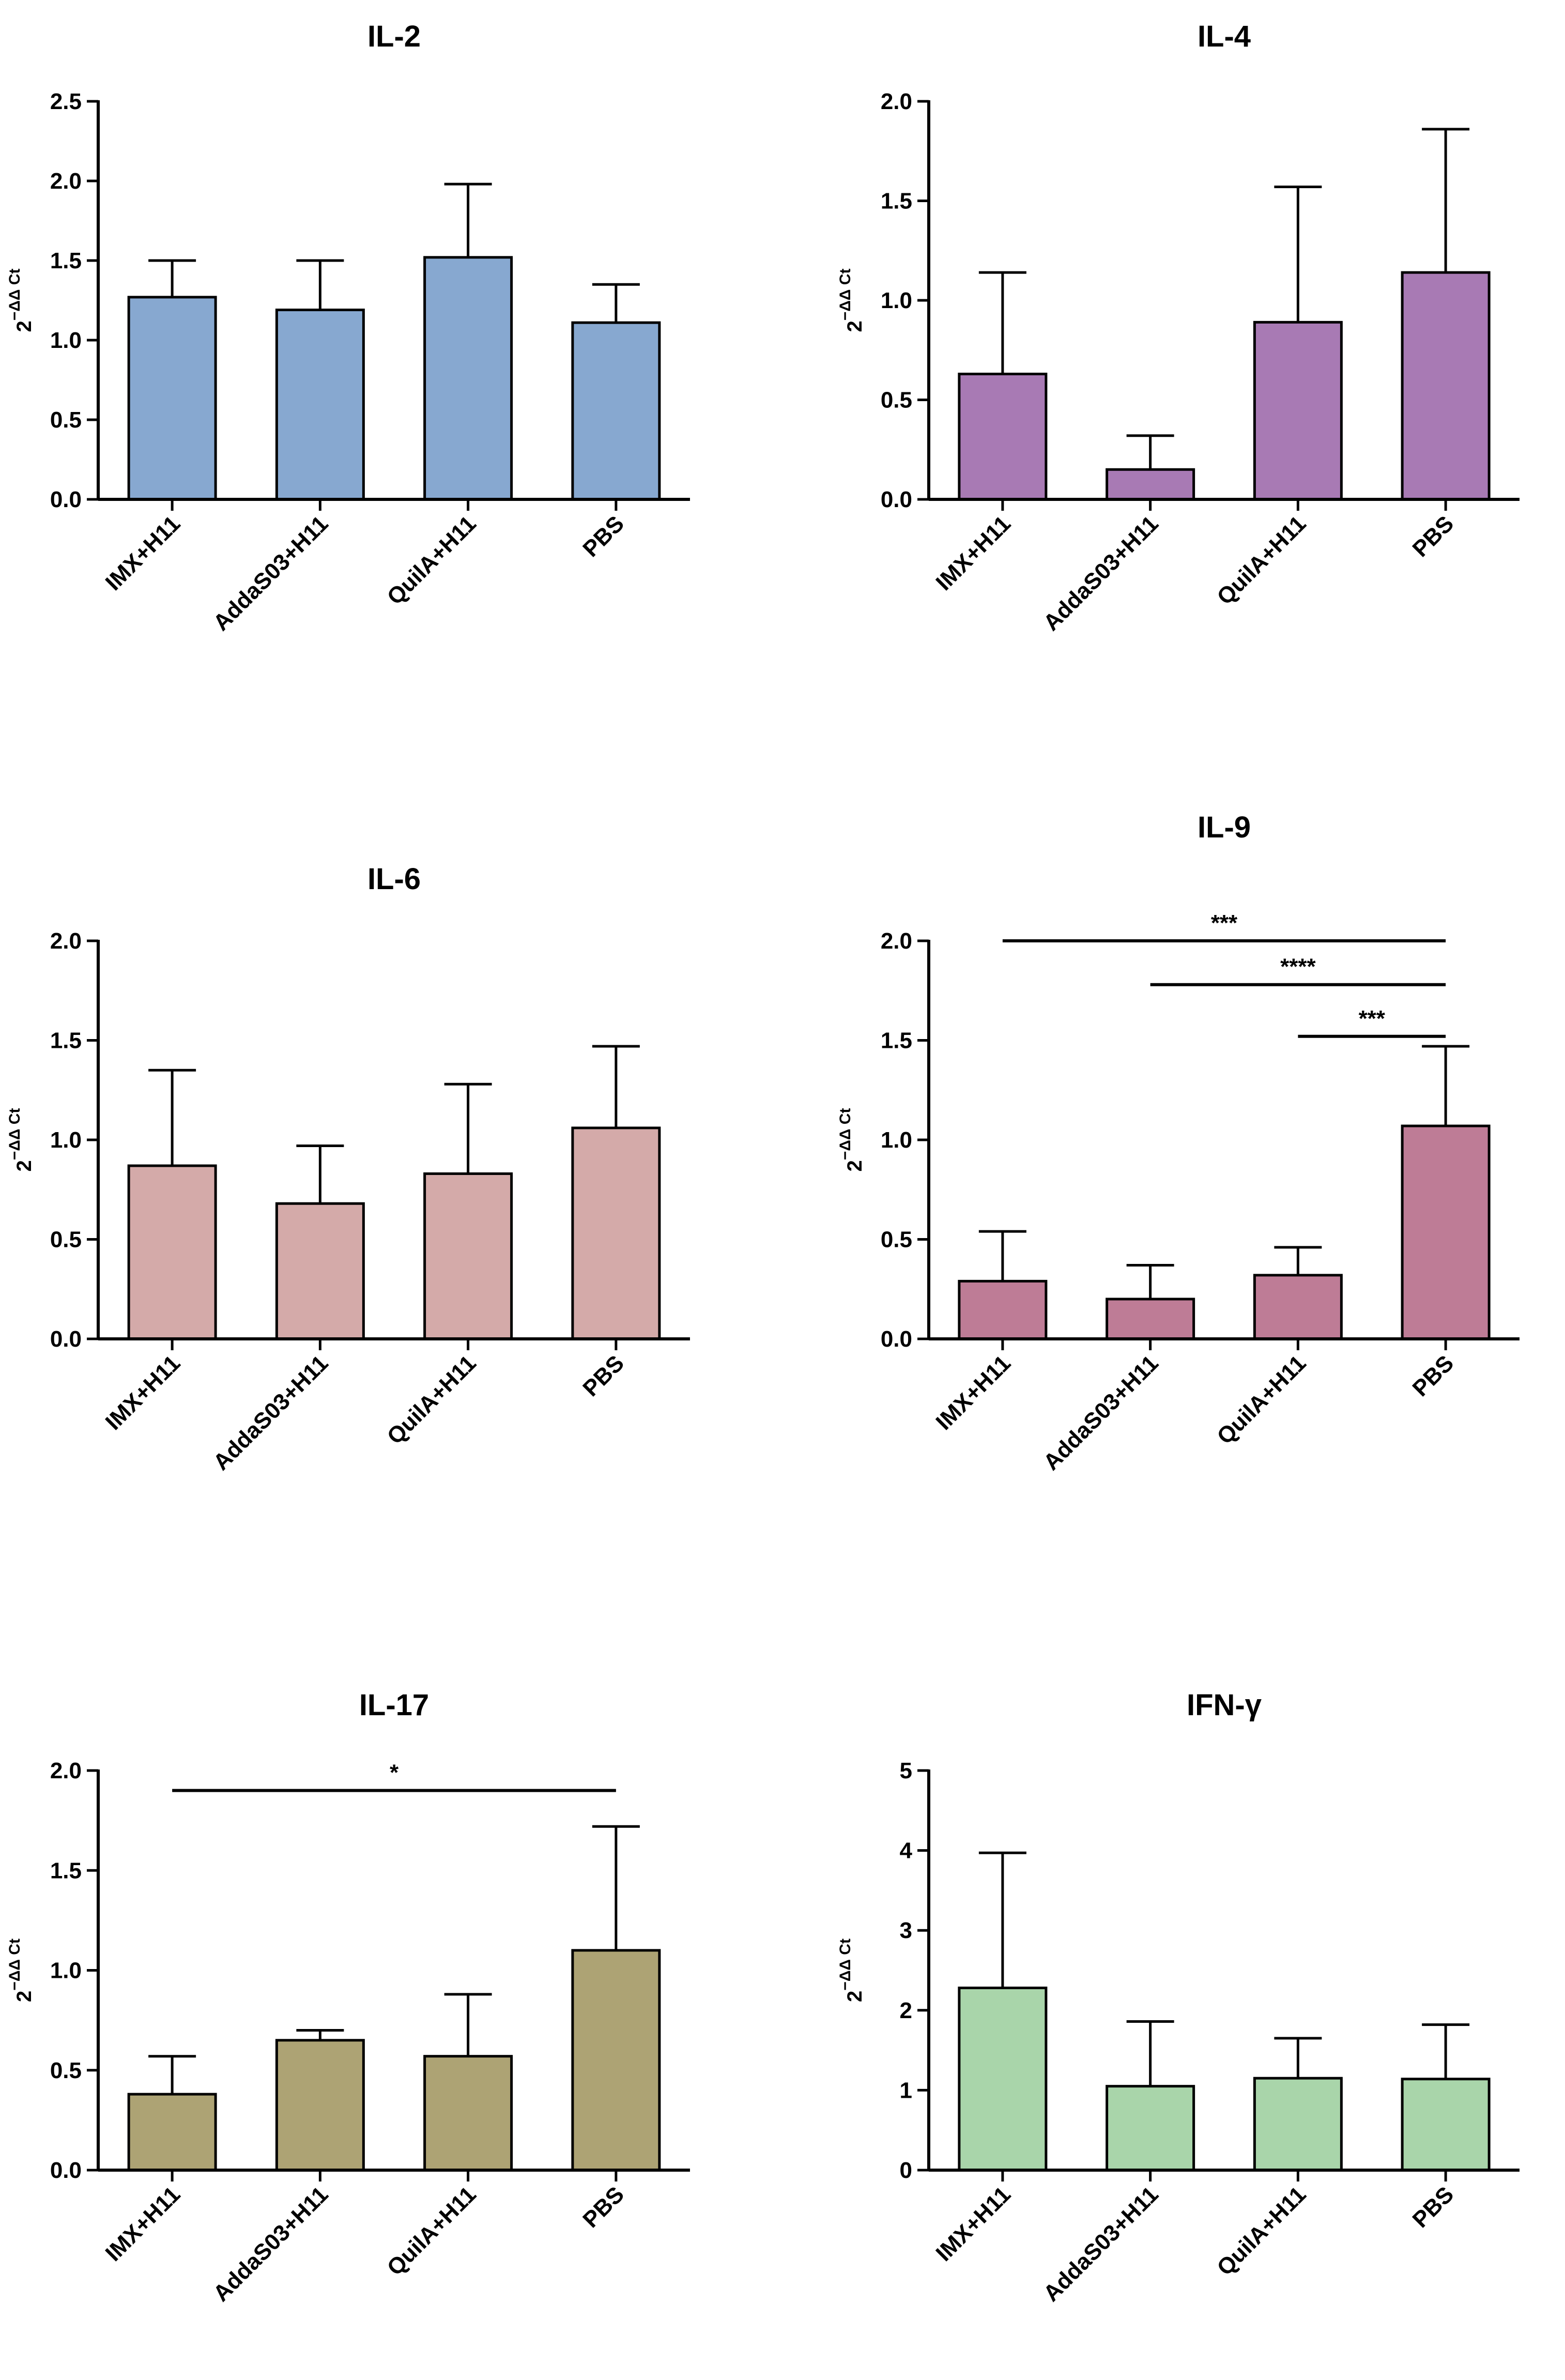 The image size is (1565, 2380). What do you see at coordinates (1224, 827) in the screenshot?
I see `chart-title: IL-9` at bounding box center [1224, 827].